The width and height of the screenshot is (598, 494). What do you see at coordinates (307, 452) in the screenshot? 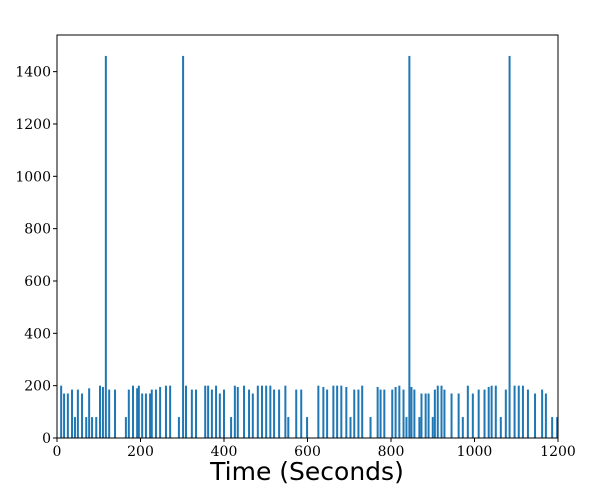
I see `x-tick-label: 600` at bounding box center [307, 452].